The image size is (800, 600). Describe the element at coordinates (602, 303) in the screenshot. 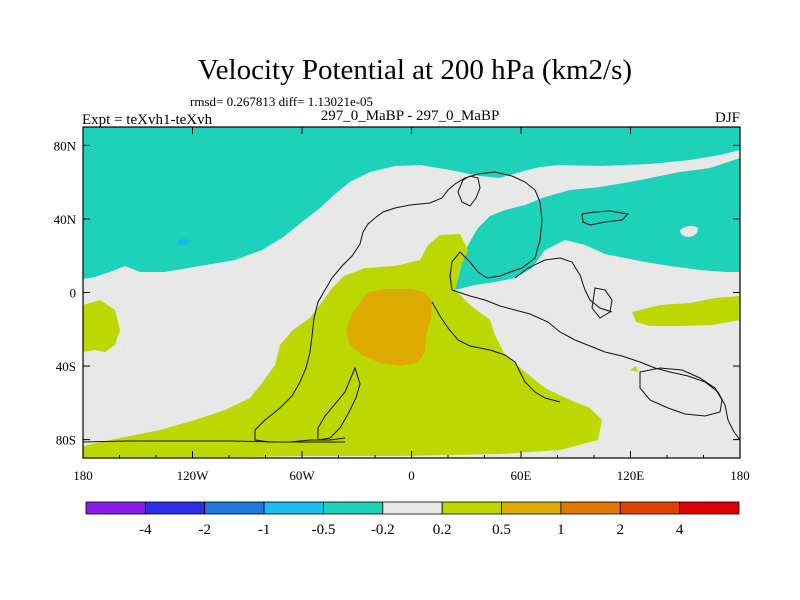

I see `coastline-maritime` at that location.